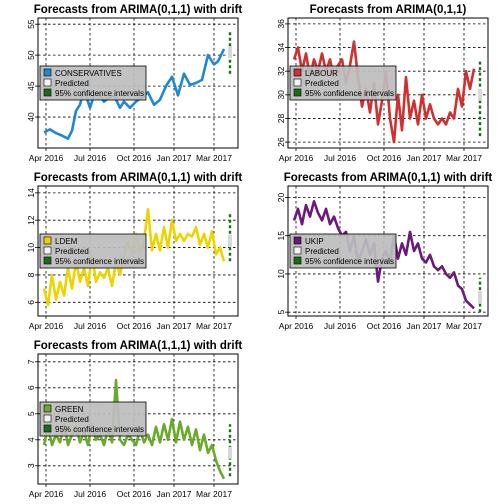 The height and width of the screenshot is (504, 504). Describe the element at coordinates (281, 24) in the screenshot. I see `y-tick-label: 36` at that location.